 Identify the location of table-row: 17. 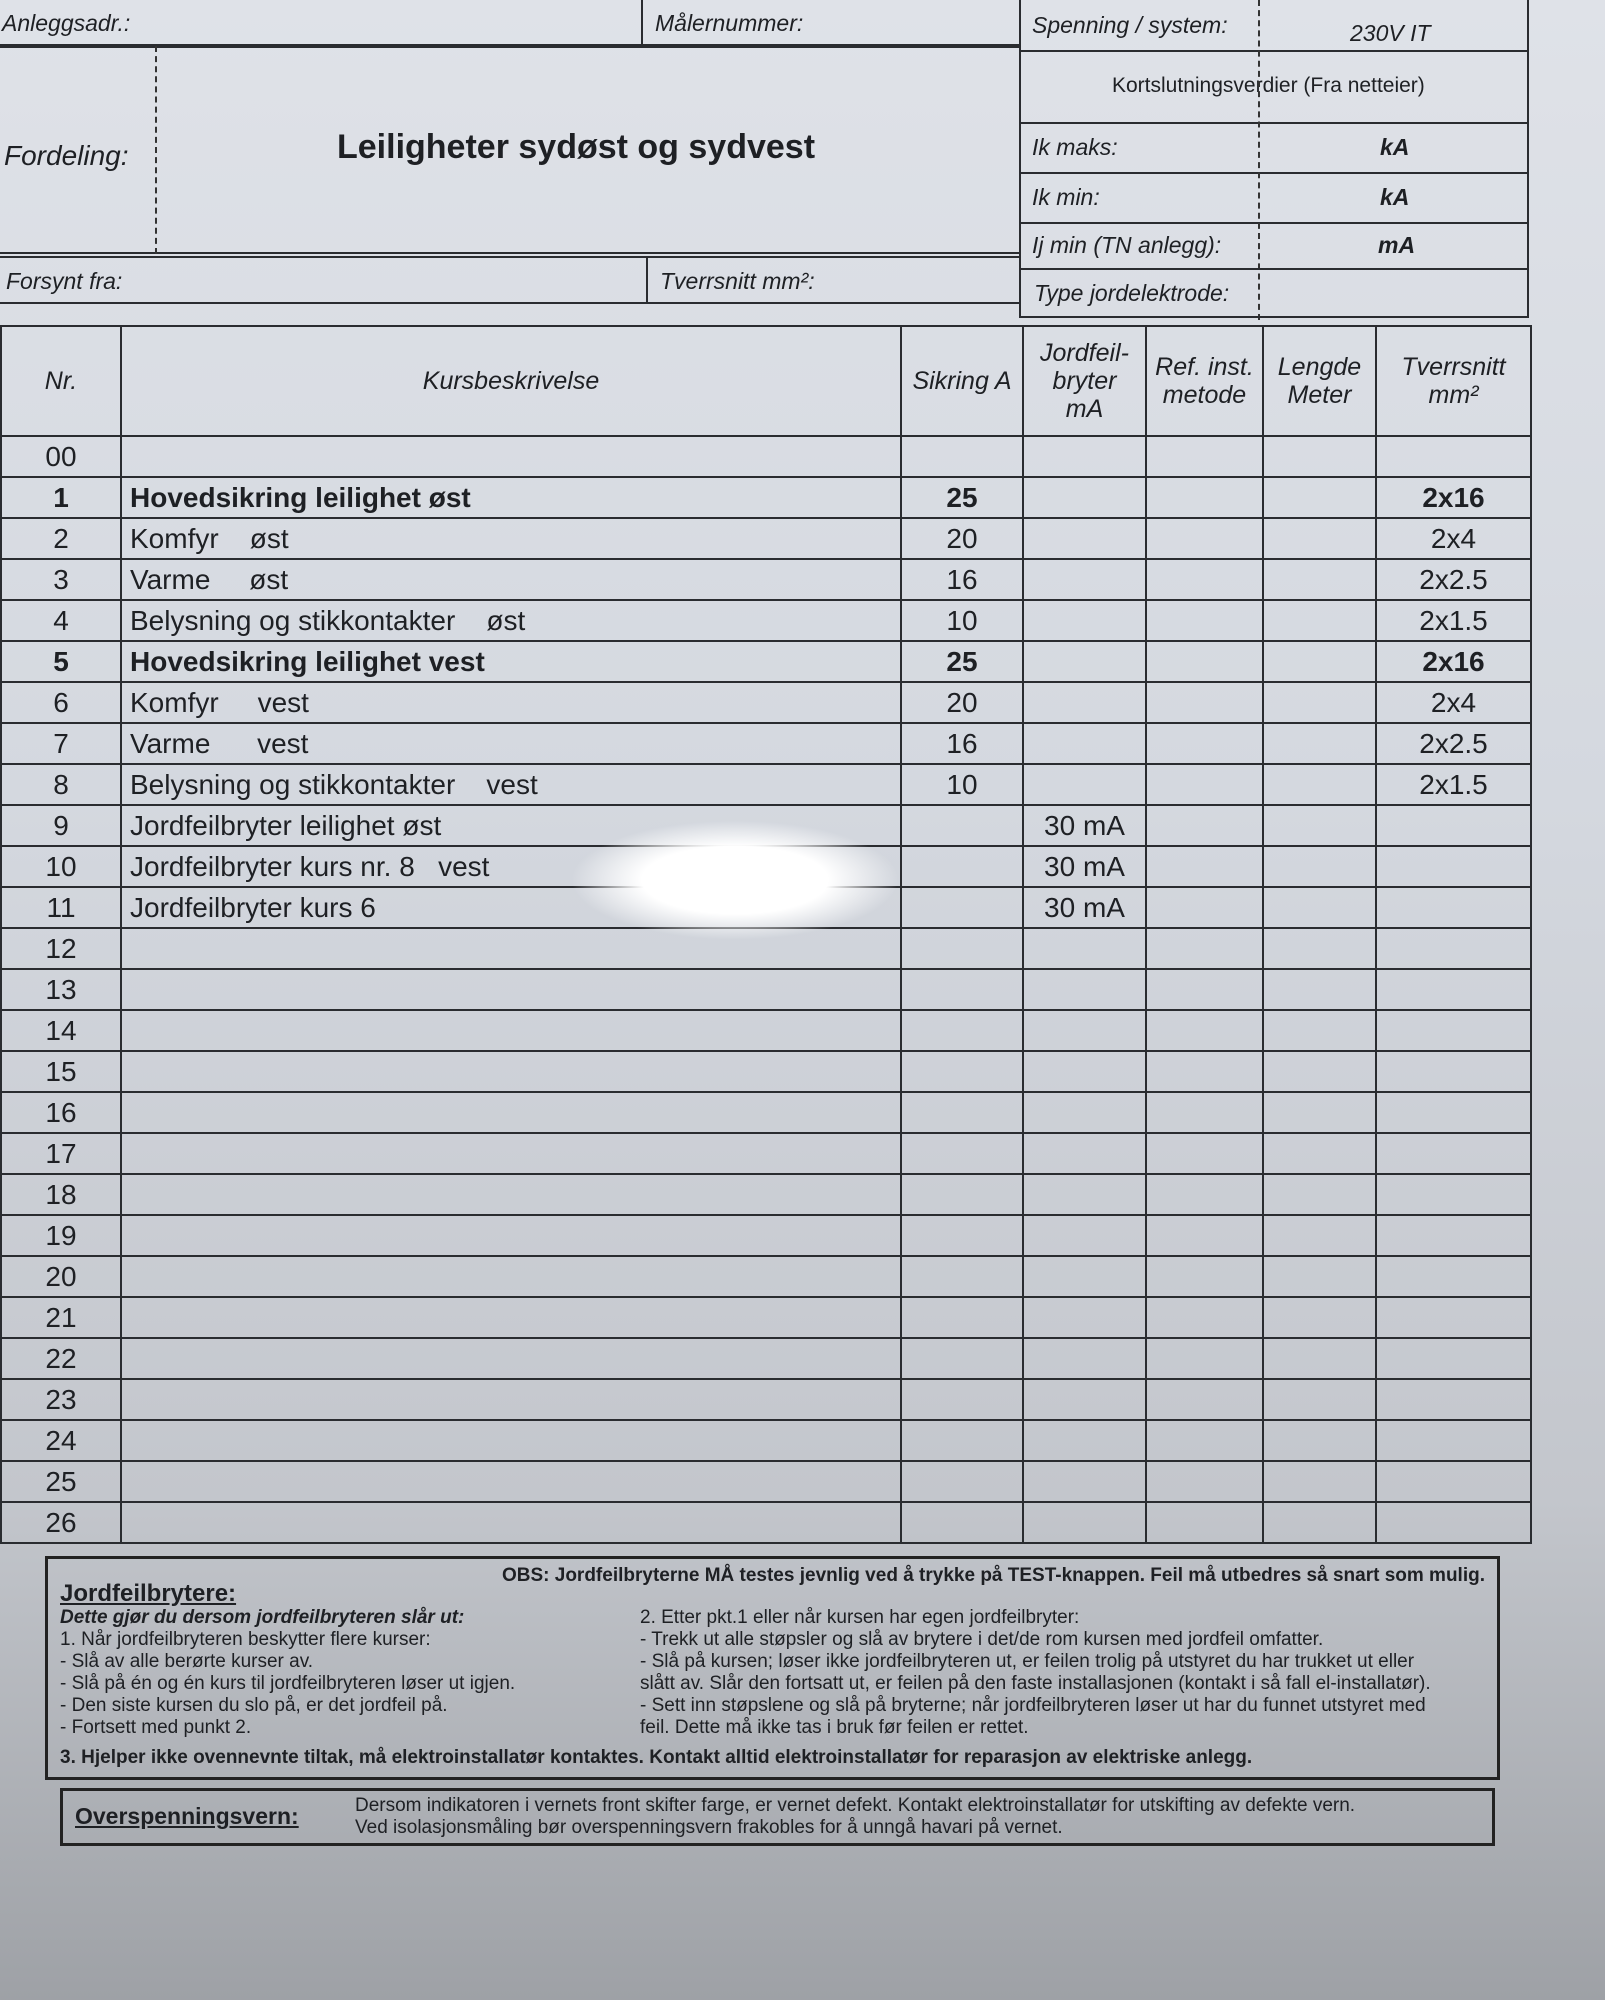
(766, 1153).